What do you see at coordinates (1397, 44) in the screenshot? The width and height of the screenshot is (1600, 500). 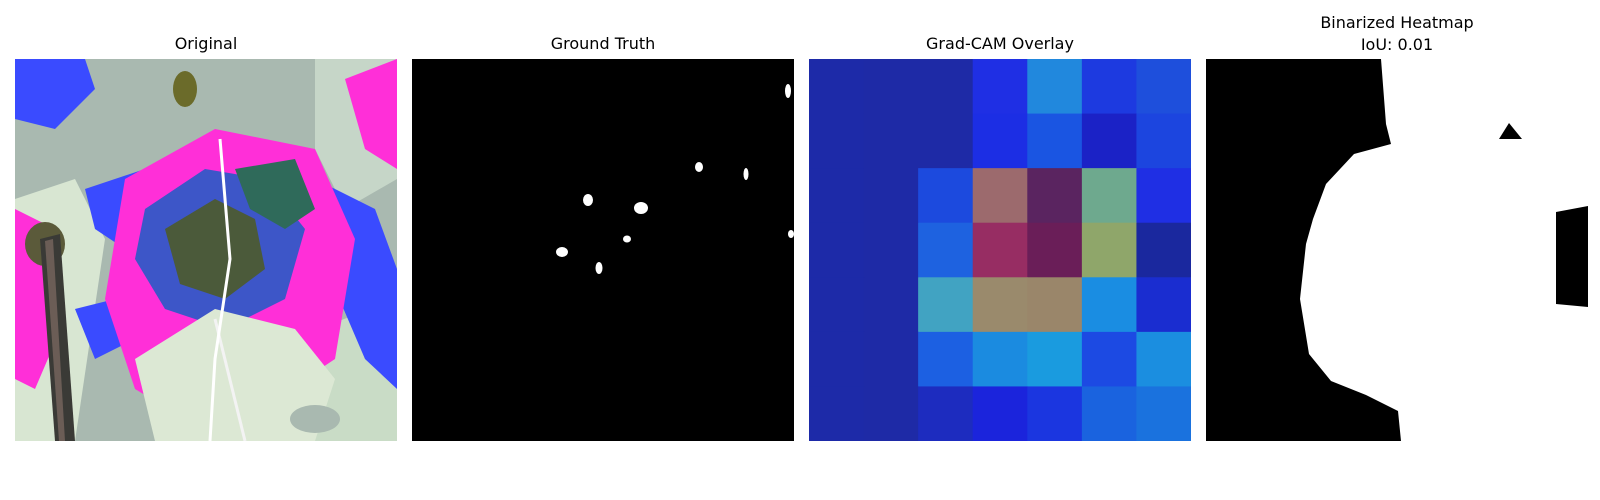 I see `iou-score-label: IoU: 0.01` at bounding box center [1397, 44].